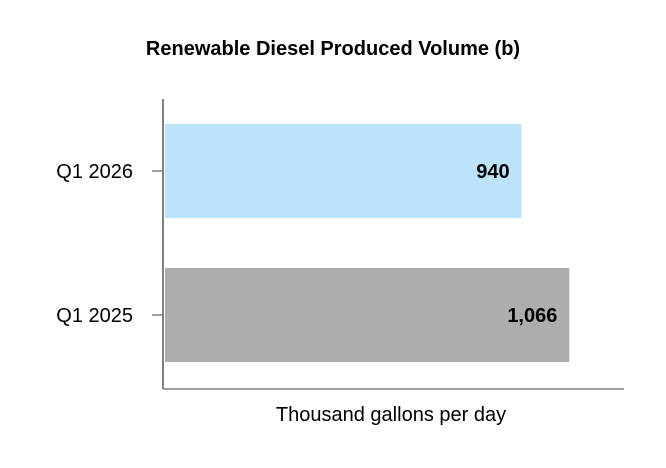  I want to click on data-label: 1,066, so click(532, 316).